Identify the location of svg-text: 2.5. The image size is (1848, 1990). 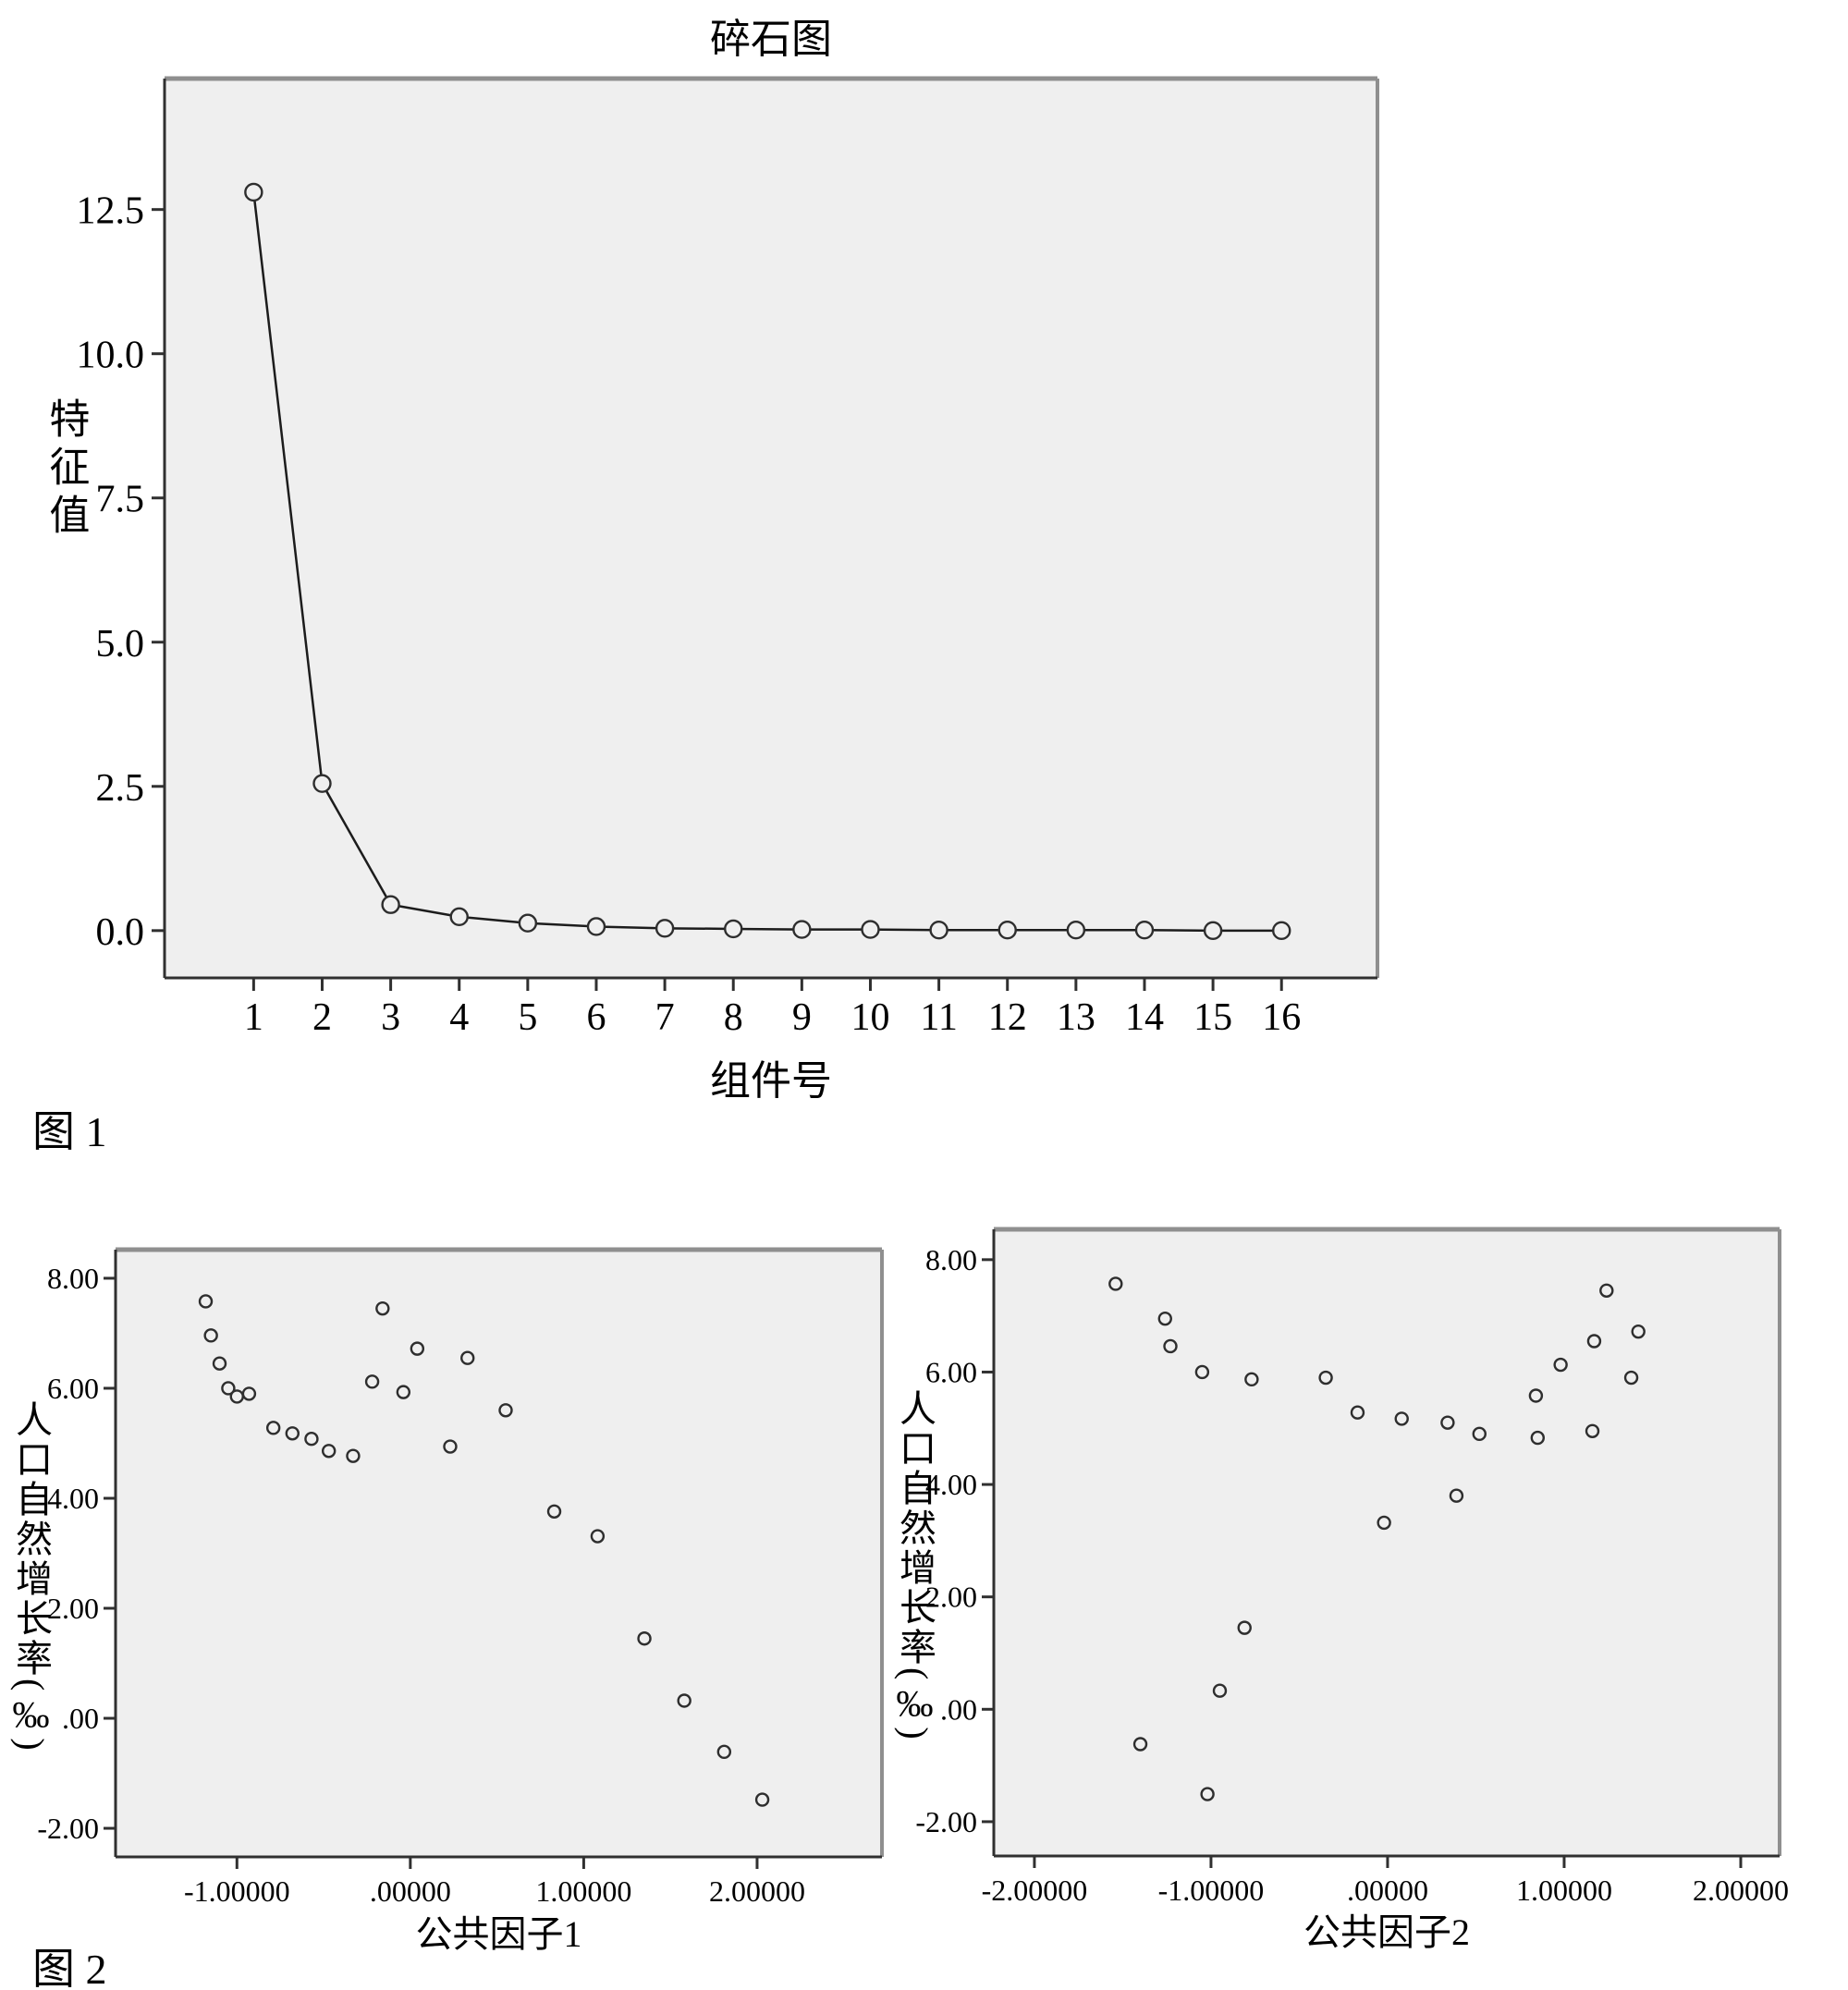
(120, 788).